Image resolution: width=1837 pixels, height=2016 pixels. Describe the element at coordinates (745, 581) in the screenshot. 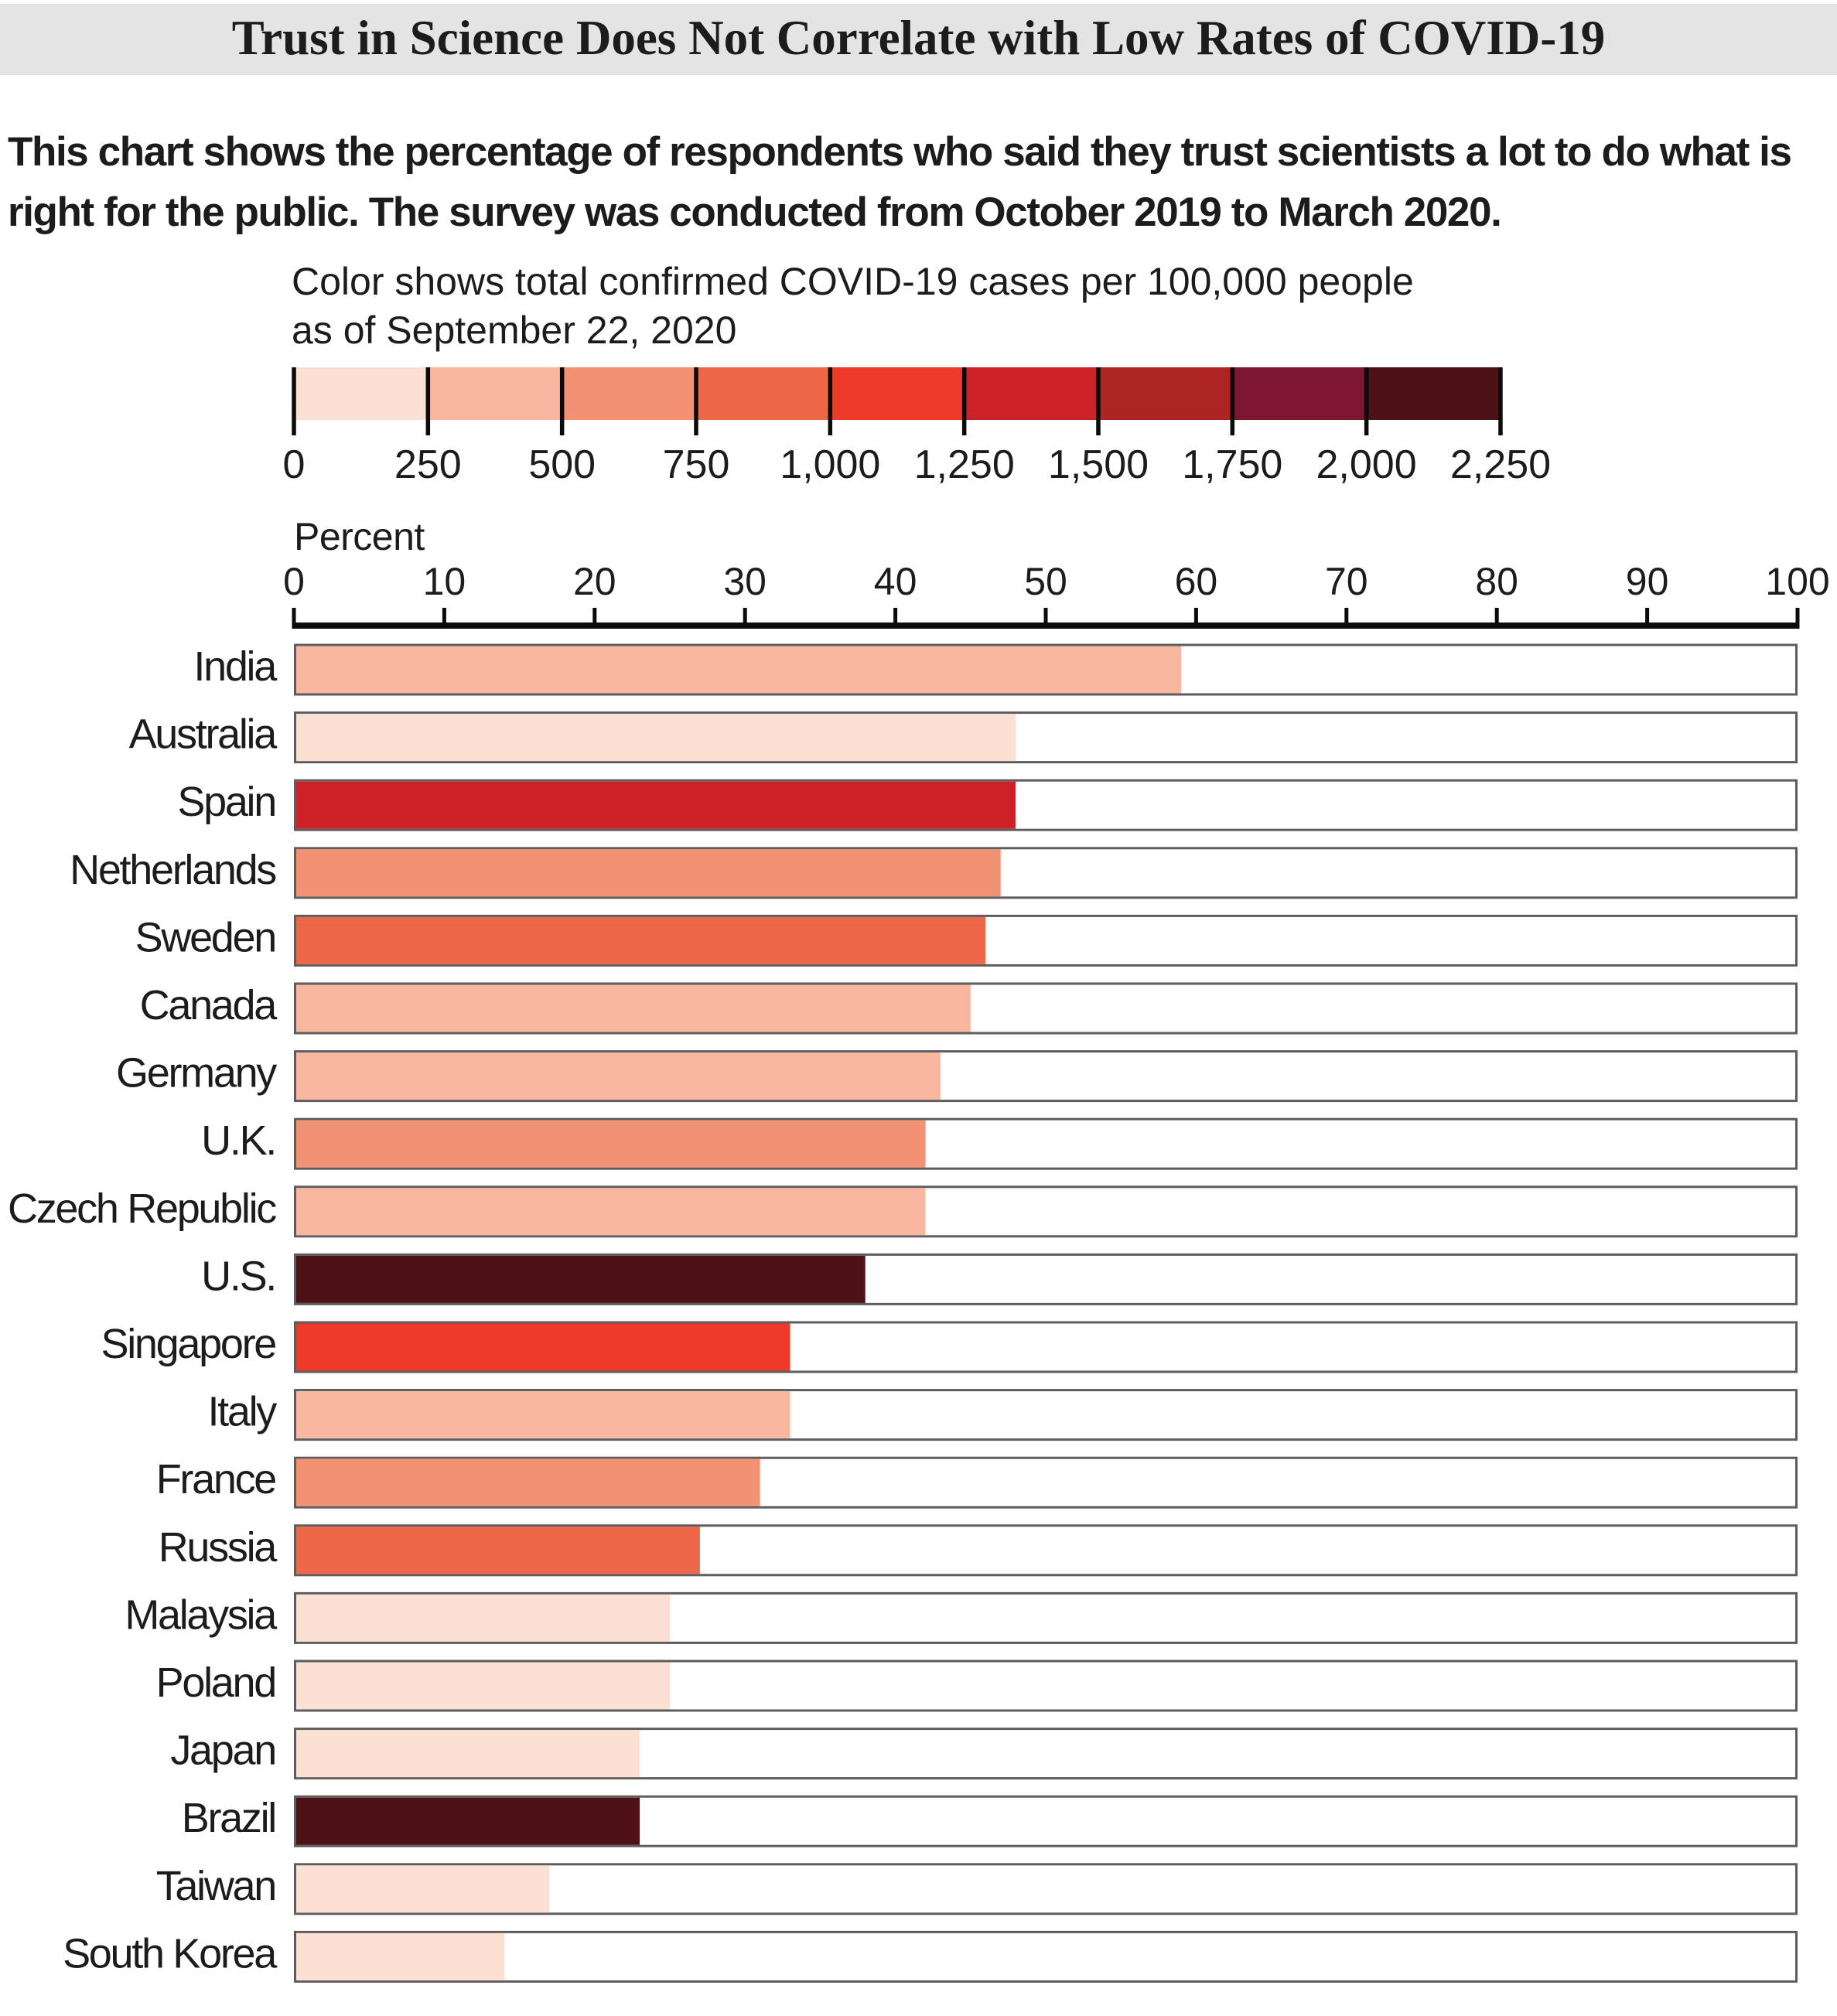

I see `svg-text: 30` at that location.